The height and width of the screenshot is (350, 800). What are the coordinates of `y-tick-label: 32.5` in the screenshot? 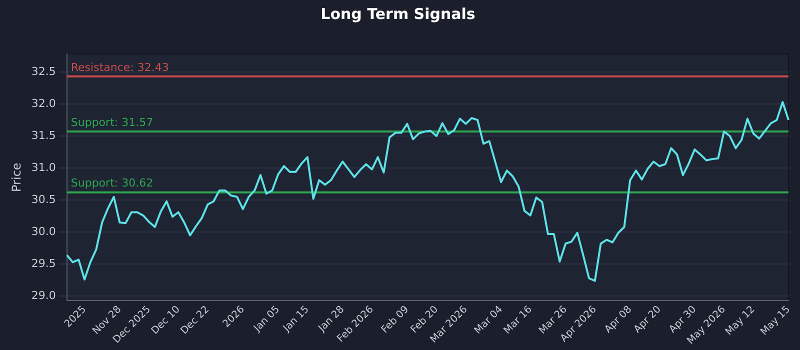 It's located at (43, 71).